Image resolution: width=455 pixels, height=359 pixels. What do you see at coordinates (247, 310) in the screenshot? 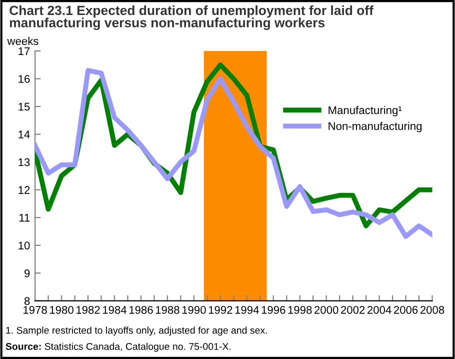
I see `x-tick-label: 1994` at bounding box center [247, 310].